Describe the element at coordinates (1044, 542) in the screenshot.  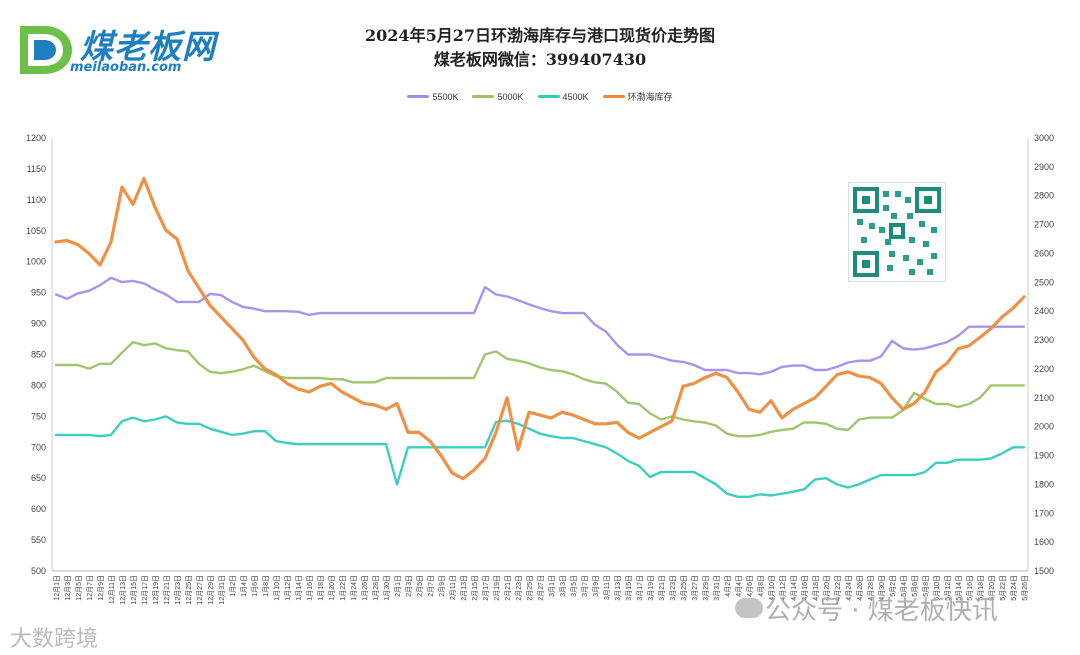
I see `y-right-tick-label: 1600` at that location.